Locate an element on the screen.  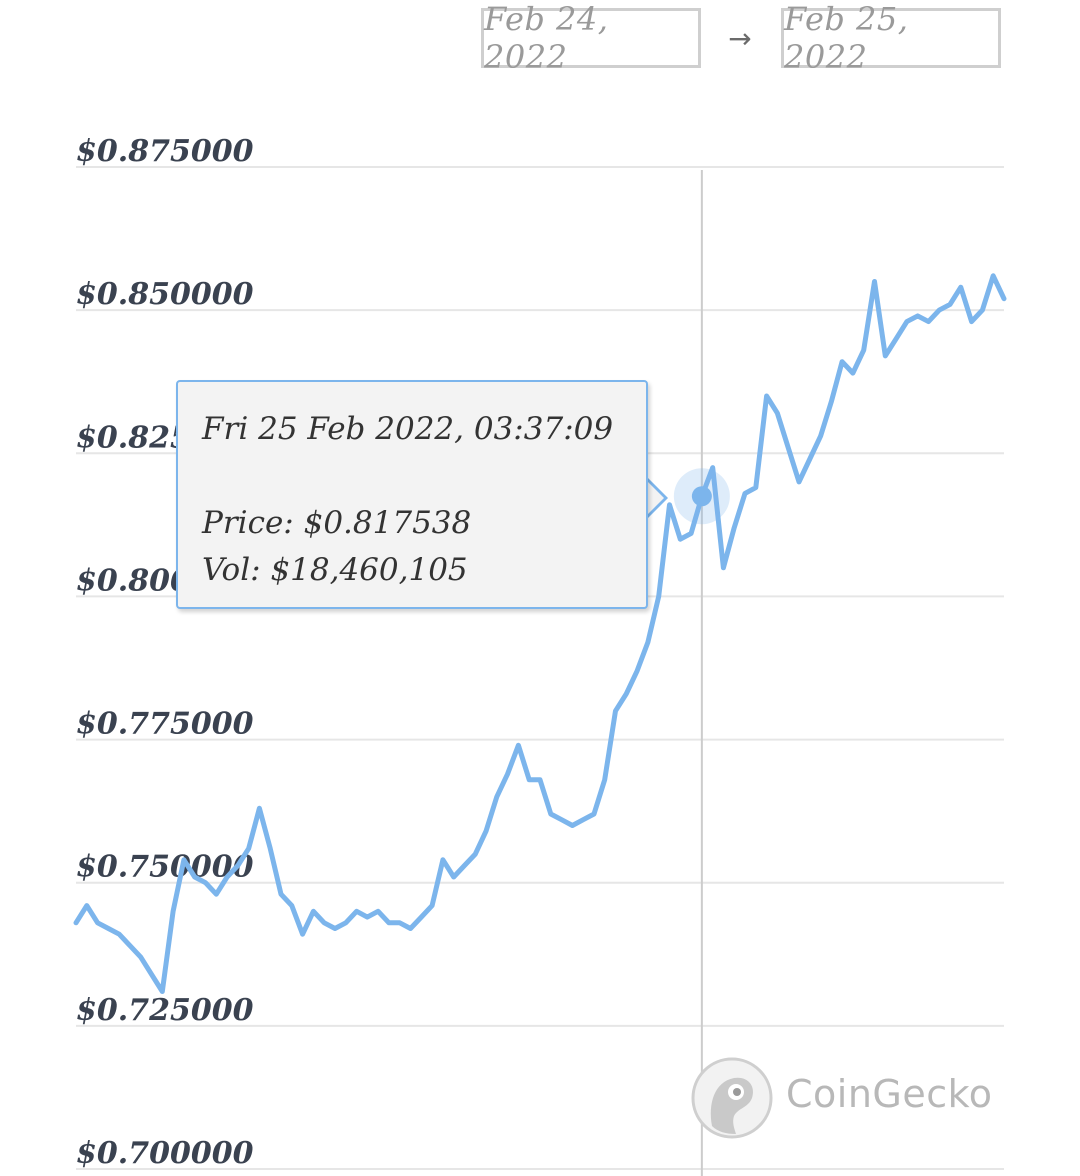
hover-point is located at coordinates (701, 496).